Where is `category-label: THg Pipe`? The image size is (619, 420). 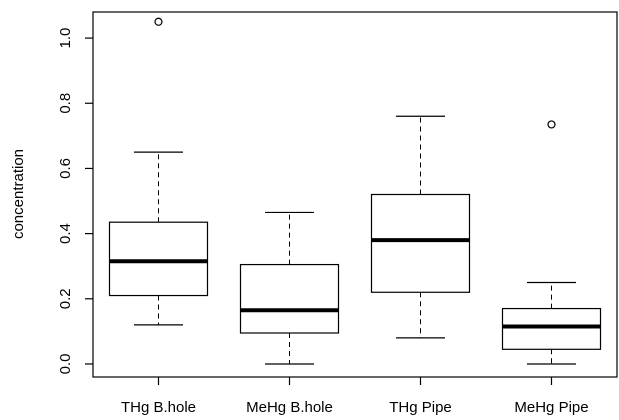 category-label: THg Pipe is located at coordinates (420, 407).